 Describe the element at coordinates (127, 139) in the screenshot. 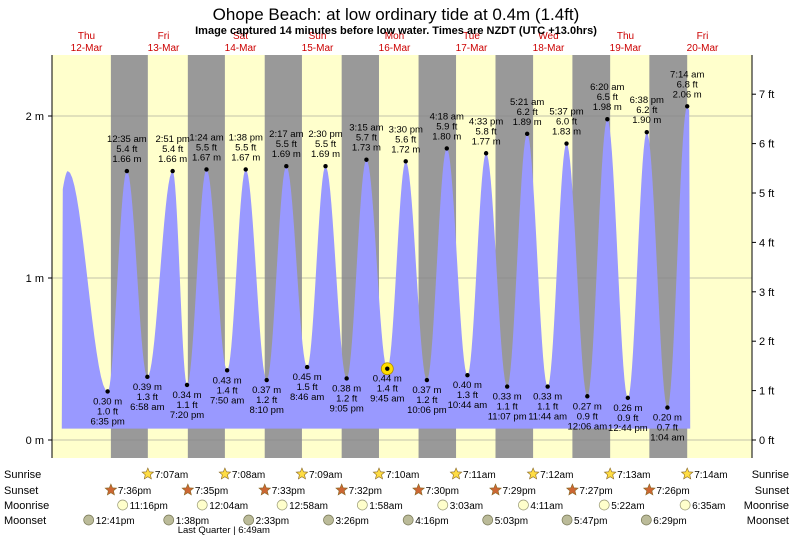

I see `tide-label-time: 12:35 am` at that location.